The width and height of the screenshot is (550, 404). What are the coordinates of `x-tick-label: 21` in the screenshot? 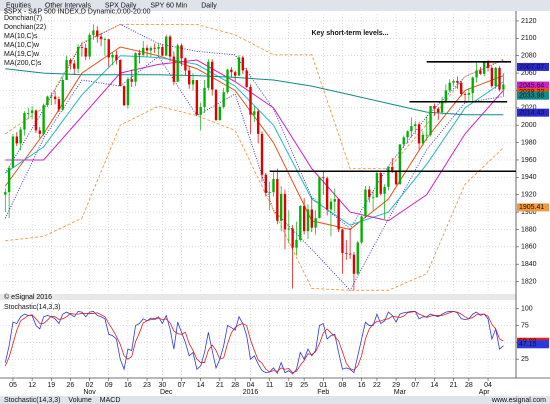 It's located at (220, 385).